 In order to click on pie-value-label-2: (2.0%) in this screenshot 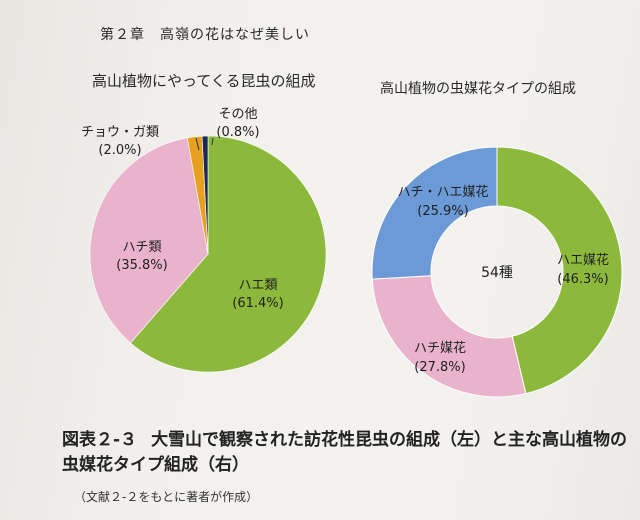, I will do `click(119, 150)`.